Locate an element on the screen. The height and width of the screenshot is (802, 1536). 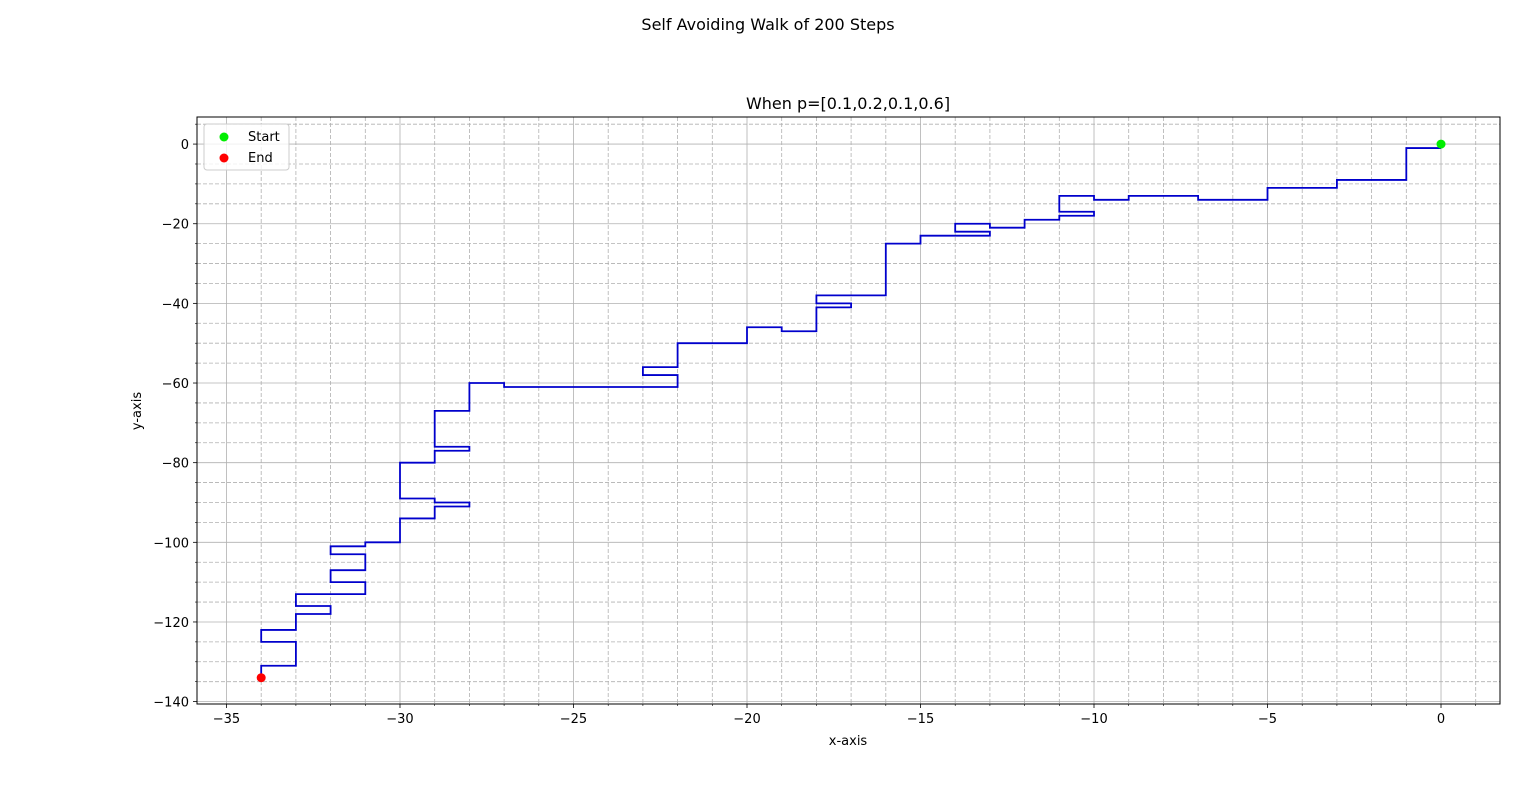
figure-suptitle: Self Avoiding Walk of 200 Steps is located at coordinates (767, 24).